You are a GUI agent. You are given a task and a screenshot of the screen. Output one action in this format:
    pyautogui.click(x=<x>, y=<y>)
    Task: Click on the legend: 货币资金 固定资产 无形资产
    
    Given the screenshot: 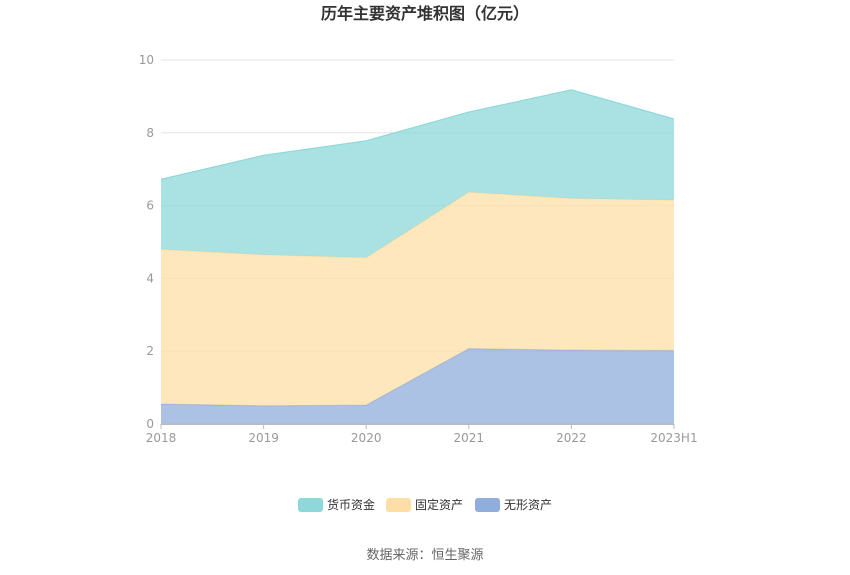 What is the action you would take?
    pyautogui.click(x=425, y=504)
    